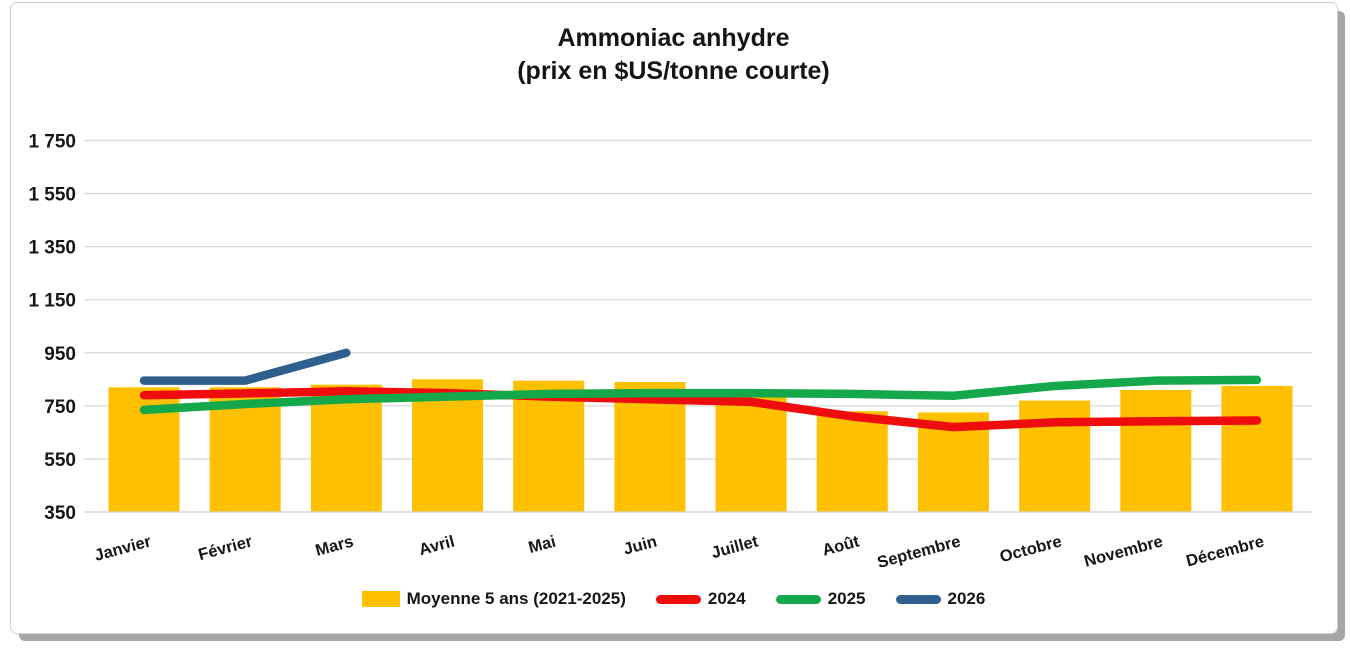  I want to click on y-tick-label: 950, so click(60, 354).